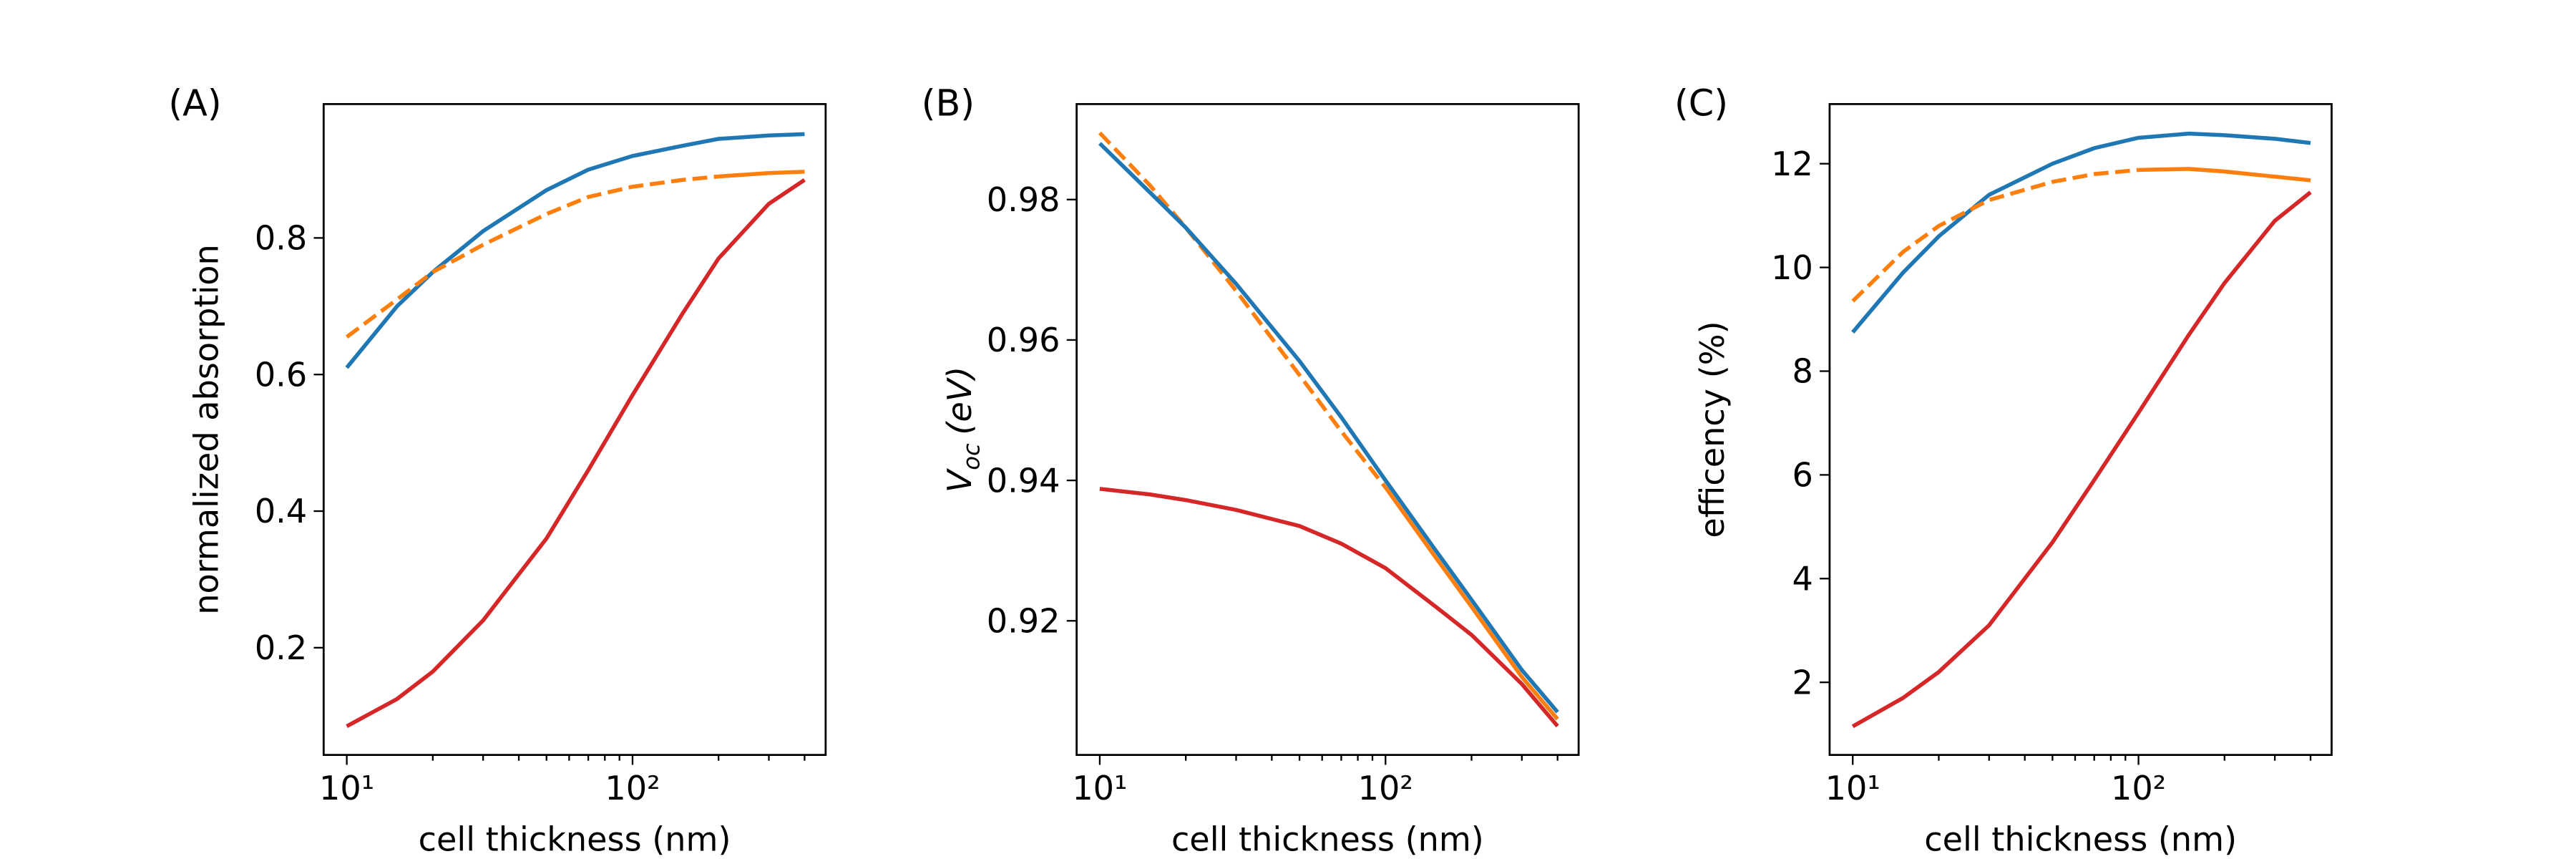 The height and width of the screenshot is (859, 2576). Describe the element at coordinates (1802, 578) in the screenshot. I see `y-tick-label: 4` at that location.